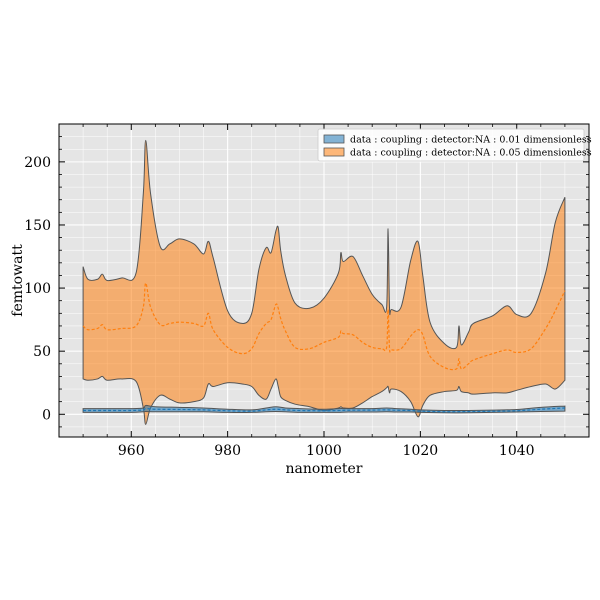 The width and height of the screenshot is (600, 600). Describe the element at coordinates (37, 163) in the screenshot. I see `y-tick-label: 200` at that location.